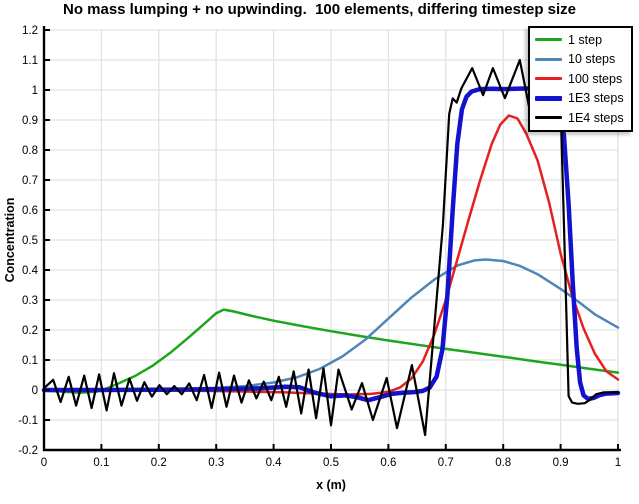  I want to click on legend-item-label: 100 steps, so click(595, 78).